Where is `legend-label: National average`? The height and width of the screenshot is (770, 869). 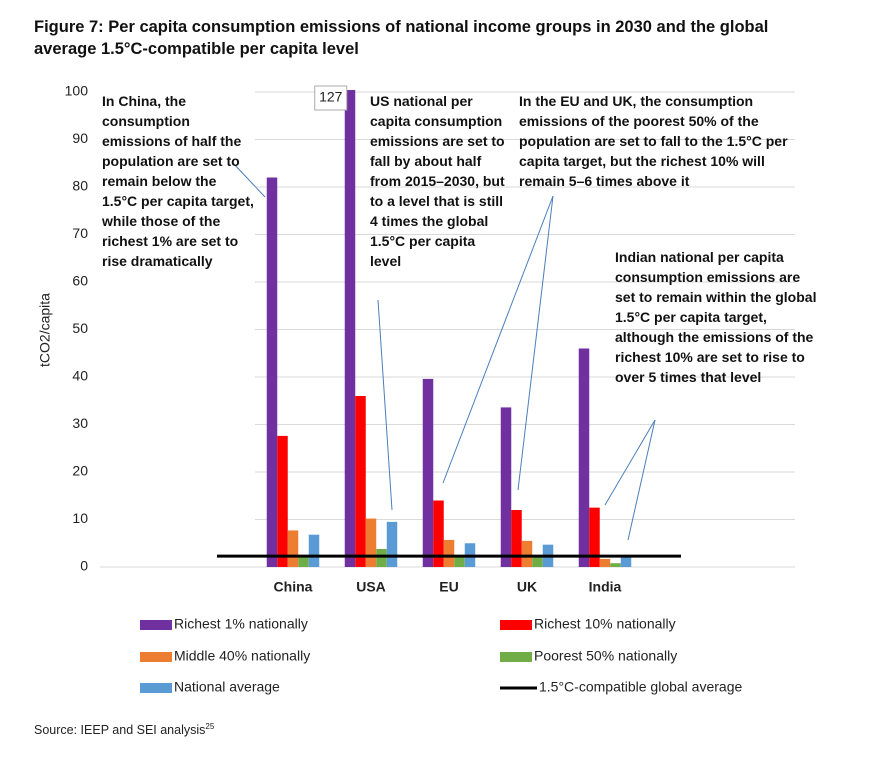 legend-label: National average is located at coordinates (227, 687).